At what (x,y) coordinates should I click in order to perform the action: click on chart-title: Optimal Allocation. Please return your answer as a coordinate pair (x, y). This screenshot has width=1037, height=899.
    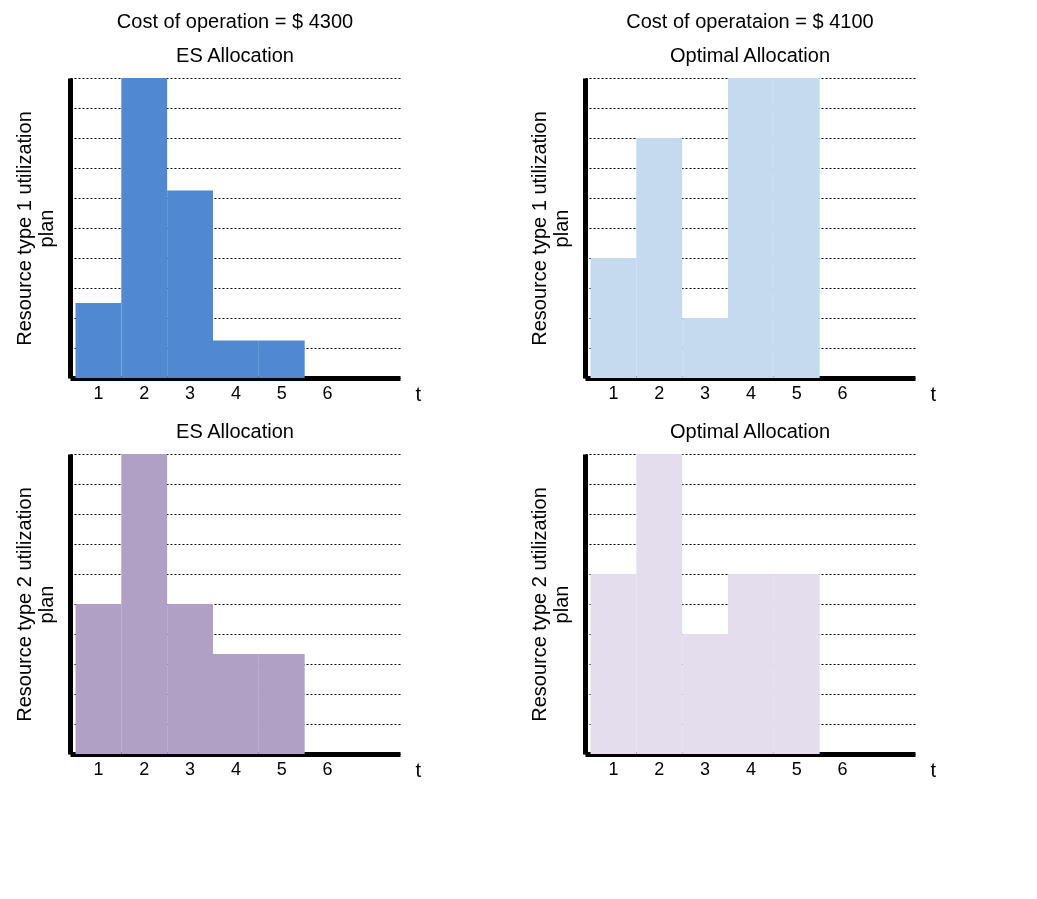
    Looking at the image, I should click on (750, 431).